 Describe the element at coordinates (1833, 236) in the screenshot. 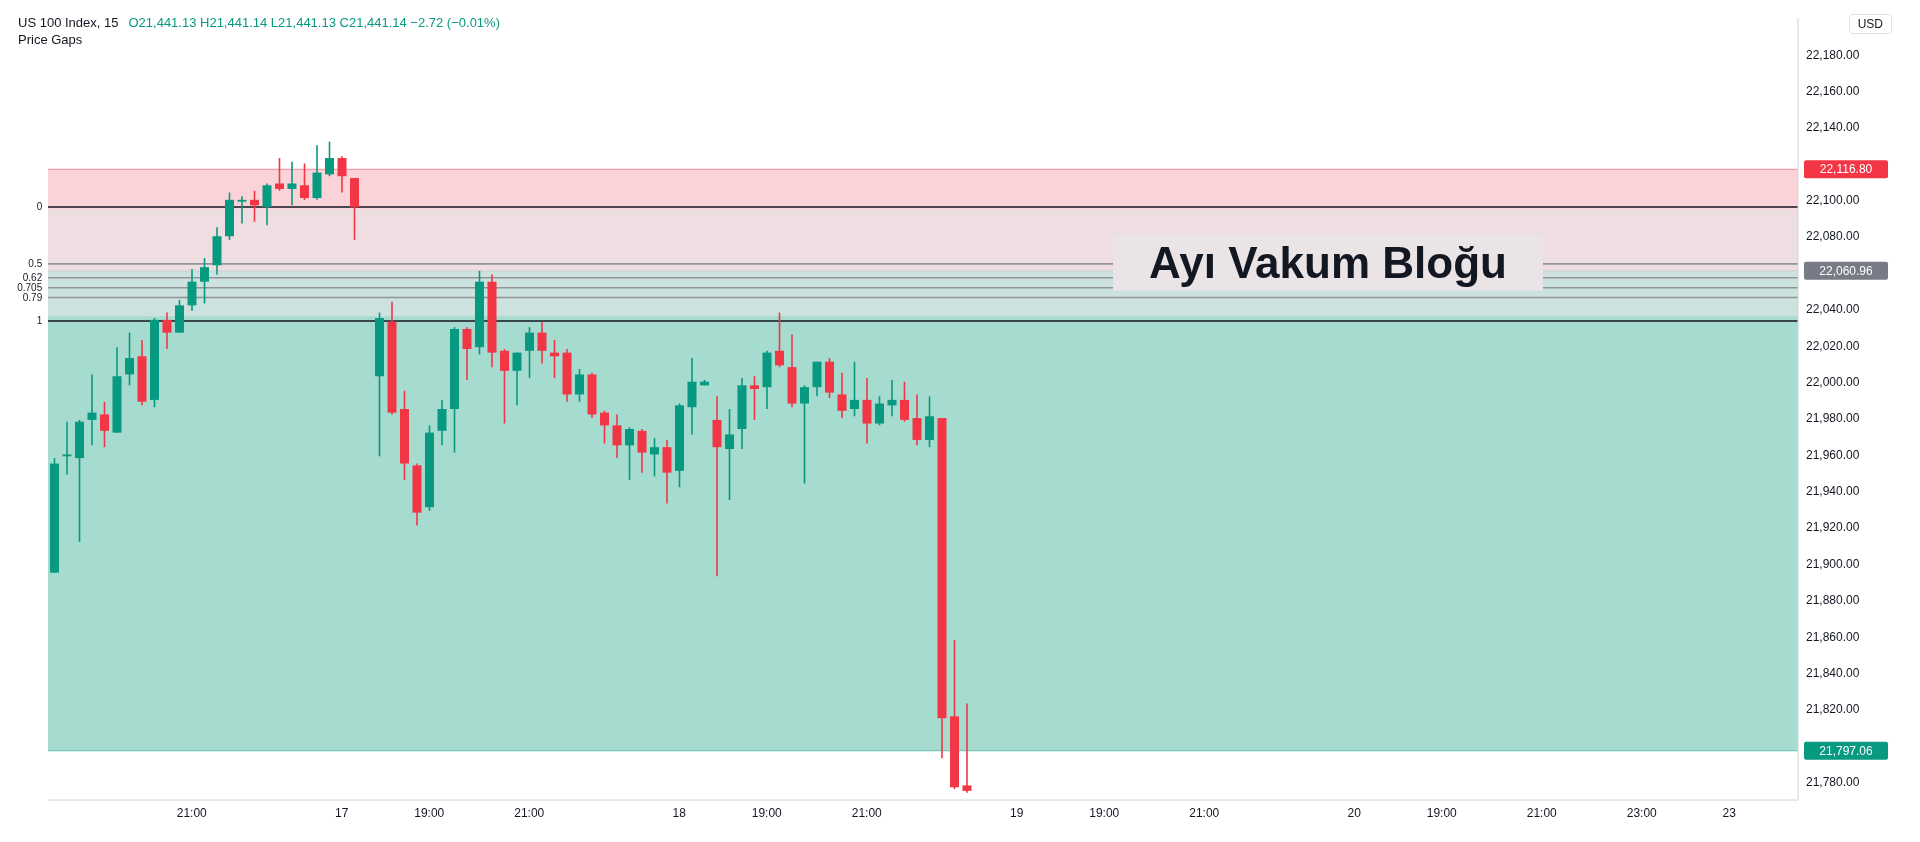

I see `y-tick-label: 22,080.00` at that location.